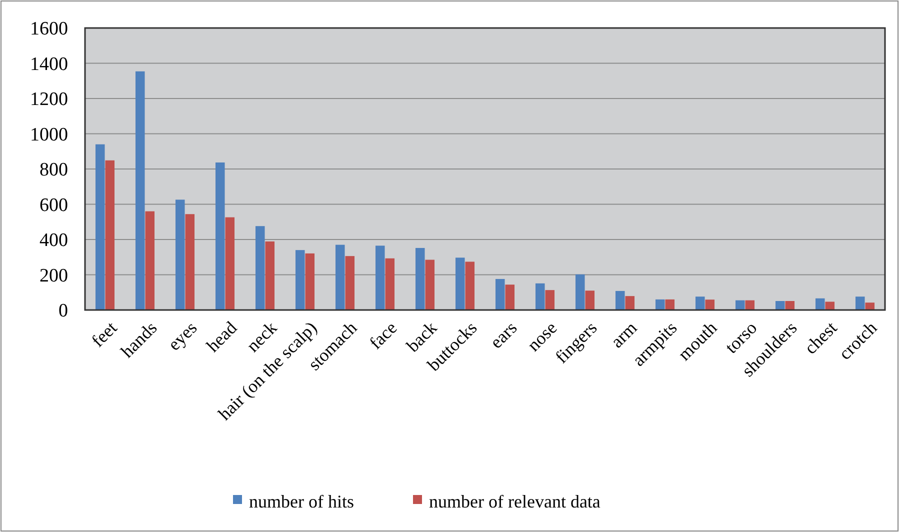 This screenshot has height=532, width=899. I want to click on x-tick-label: face, so click(383, 335).